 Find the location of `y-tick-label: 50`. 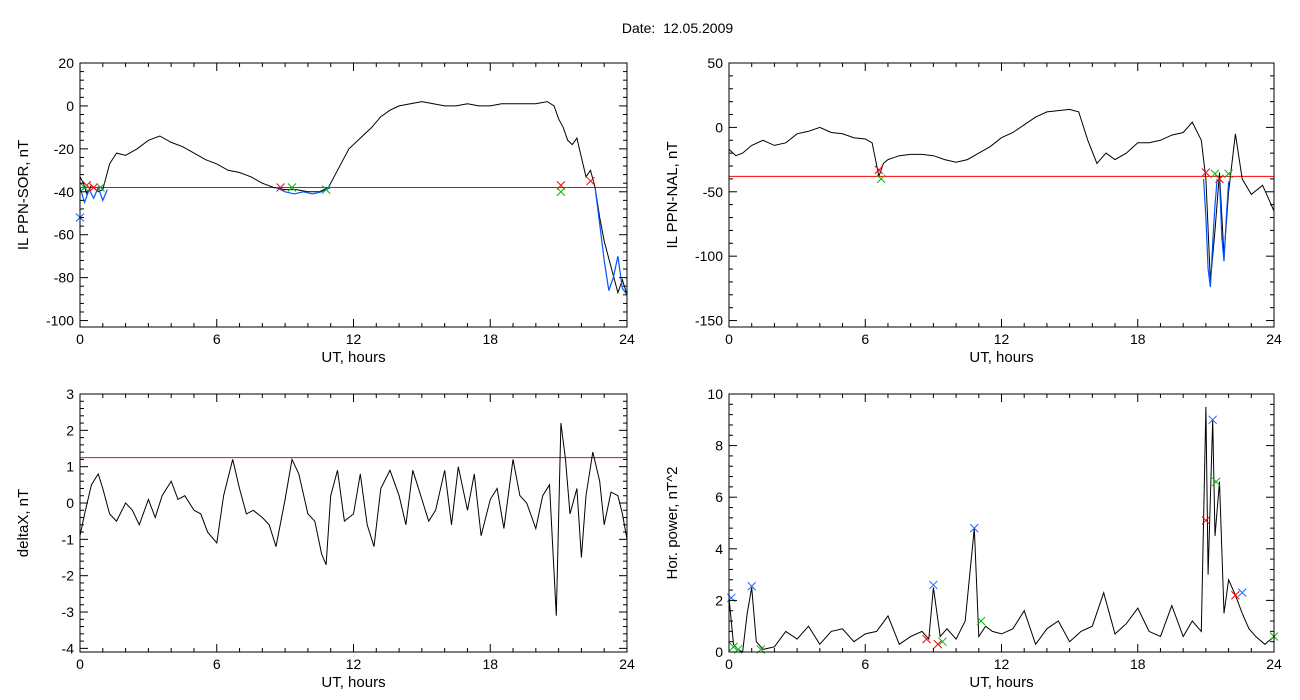

y-tick-label: 50 is located at coordinates (715, 63).